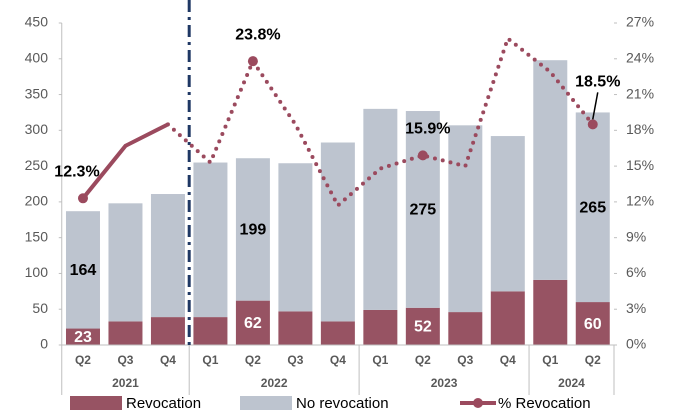  Describe the element at coordinates (597, 82) in the screenshot. I see `line-data-label: 18.5%` at that location.